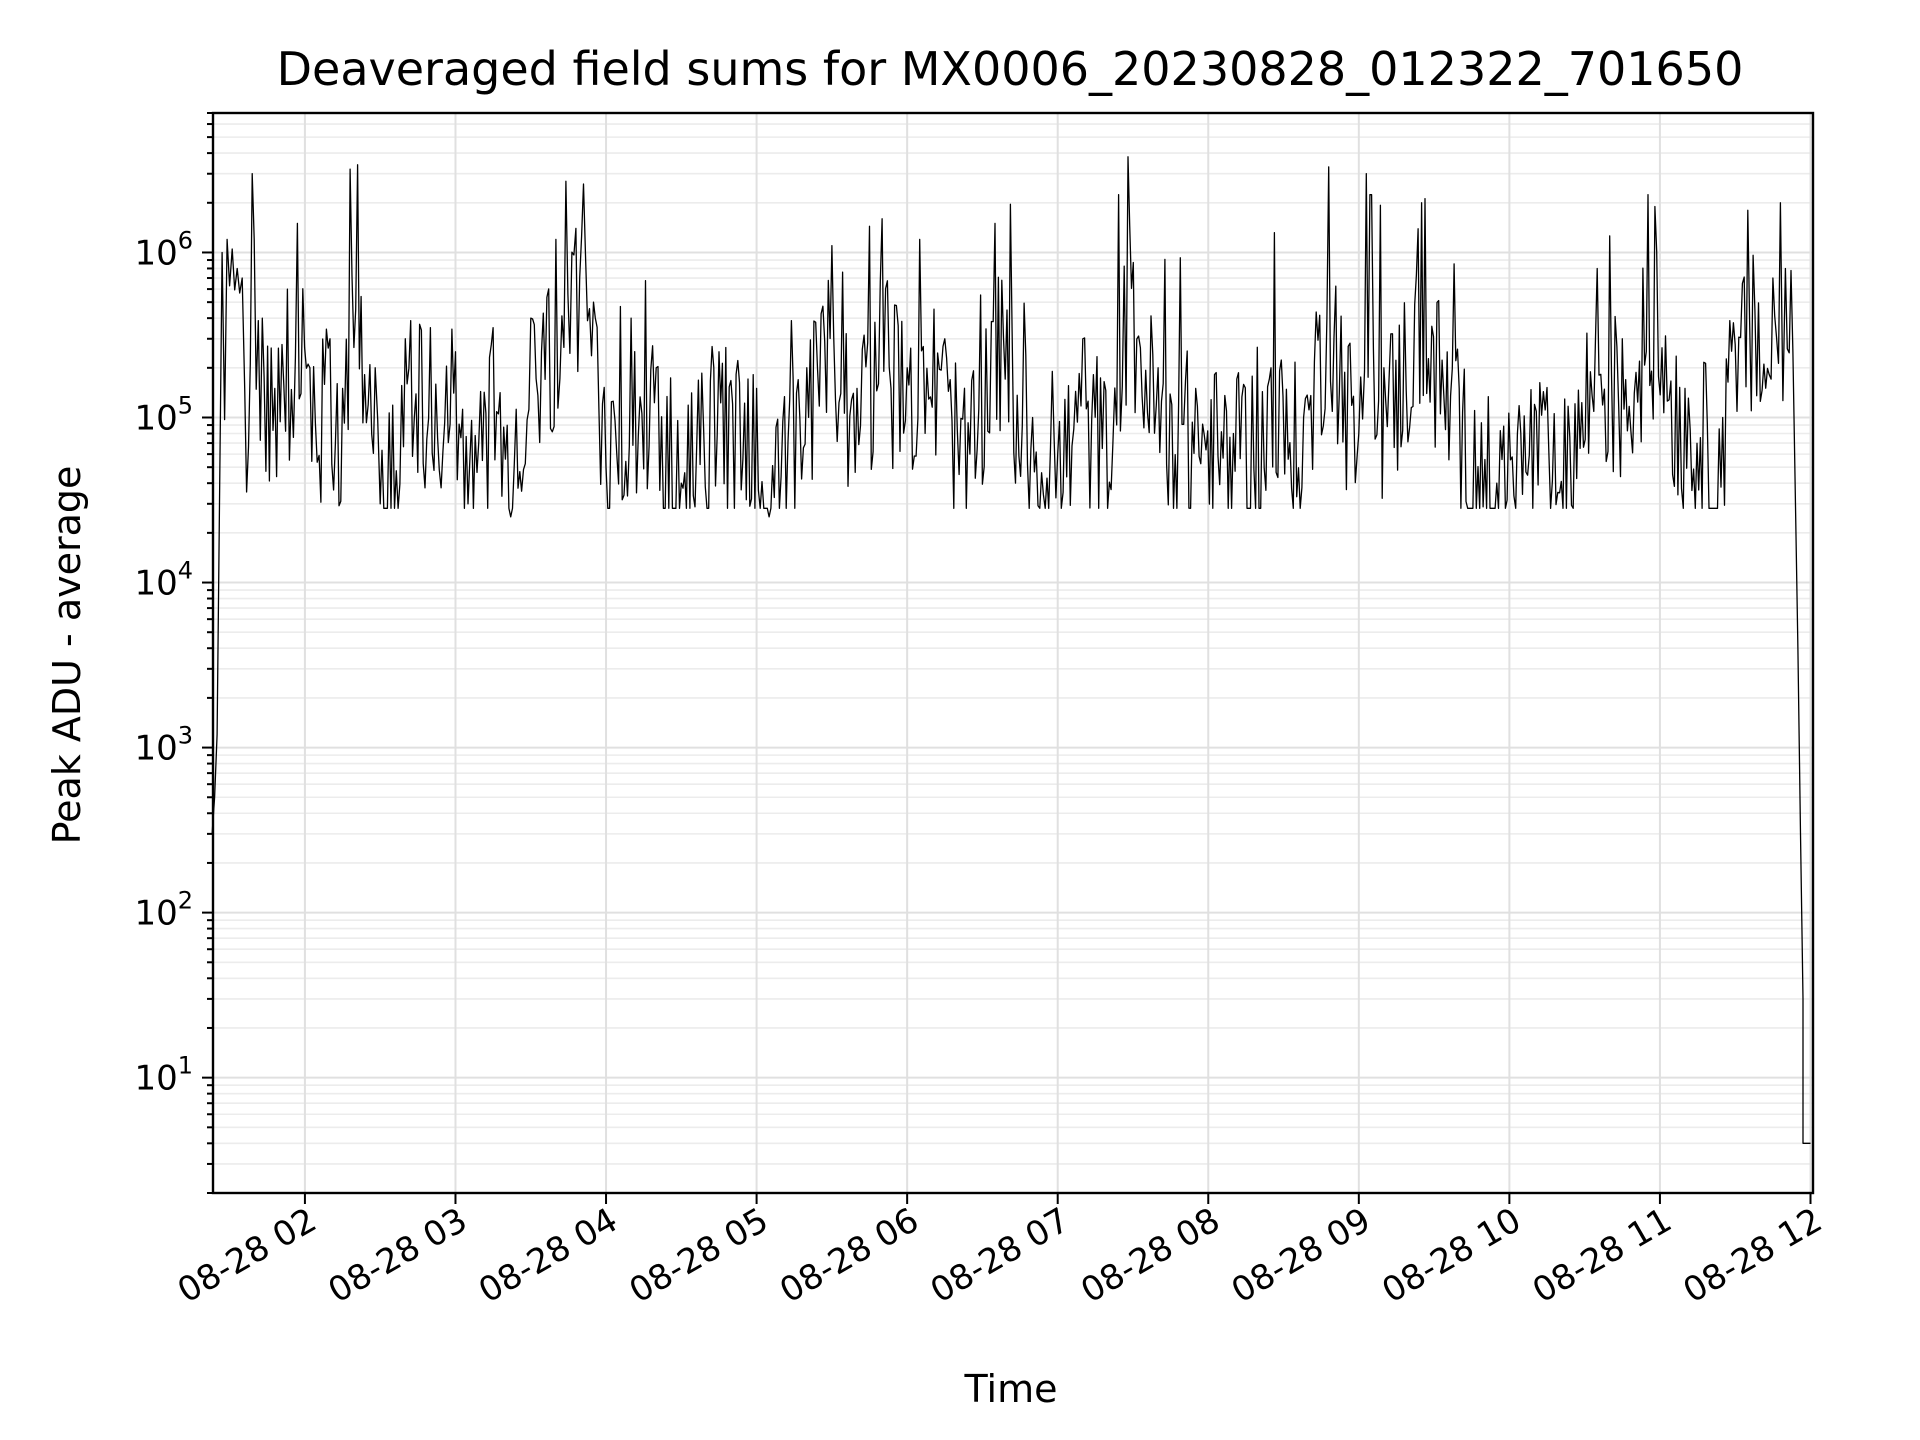 This screenshot has height=1440, width=1920. What do you see at coordinates (67, 655) in the screenshot?
I see `y-axis-label: Peak ADU - average` at bounding box center [67, 655].